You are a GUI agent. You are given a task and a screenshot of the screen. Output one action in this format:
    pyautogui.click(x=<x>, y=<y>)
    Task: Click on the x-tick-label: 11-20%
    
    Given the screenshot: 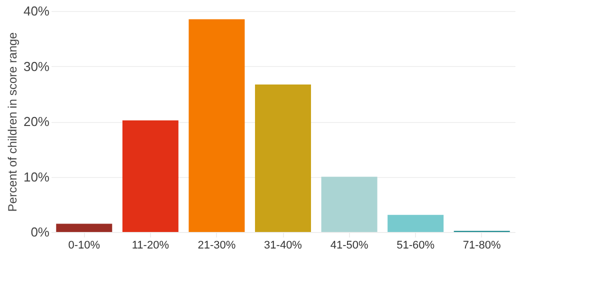 What is the action you would take?
    pyautogui.click(x=151, y=246)
    